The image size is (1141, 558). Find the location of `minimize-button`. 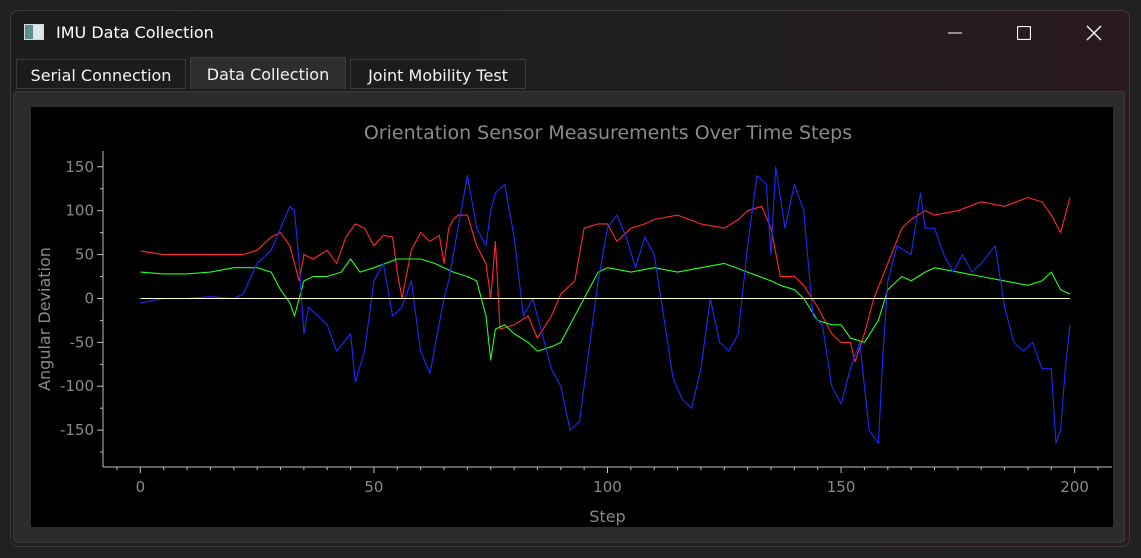

minimize-button is located at coordinates (955, 33).